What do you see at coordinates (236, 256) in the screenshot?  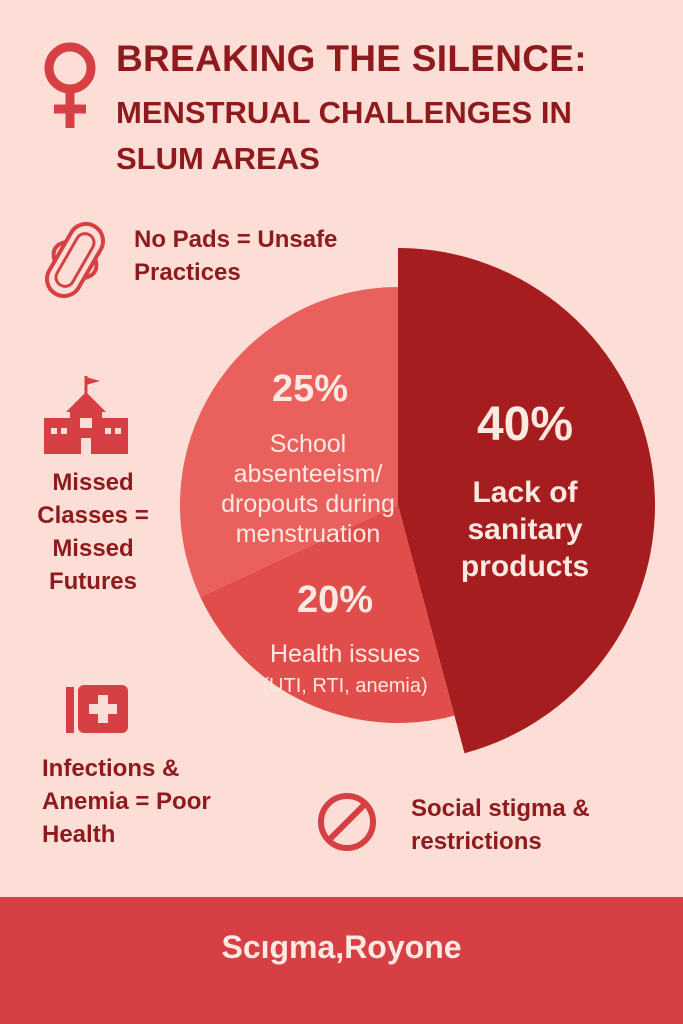 I see `callout-no-pads: No Pads = Unsafe Practices` at bounding box center [236, 256].